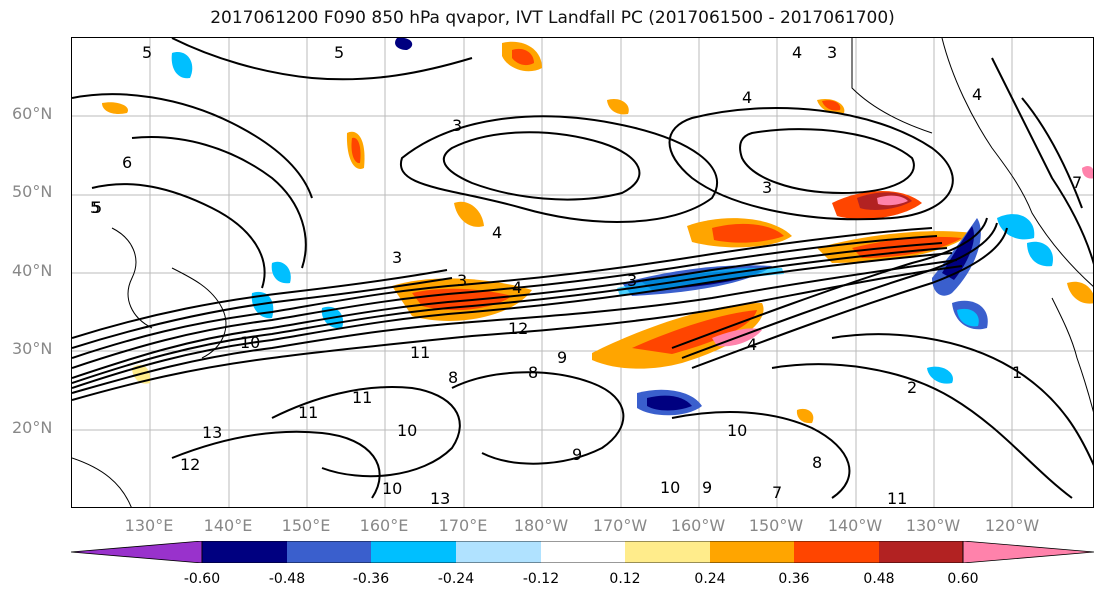  What do you see at coordinates (912, 387) in the screenshot?
I see `contour-label: 2` at bounding box center [912, 387].